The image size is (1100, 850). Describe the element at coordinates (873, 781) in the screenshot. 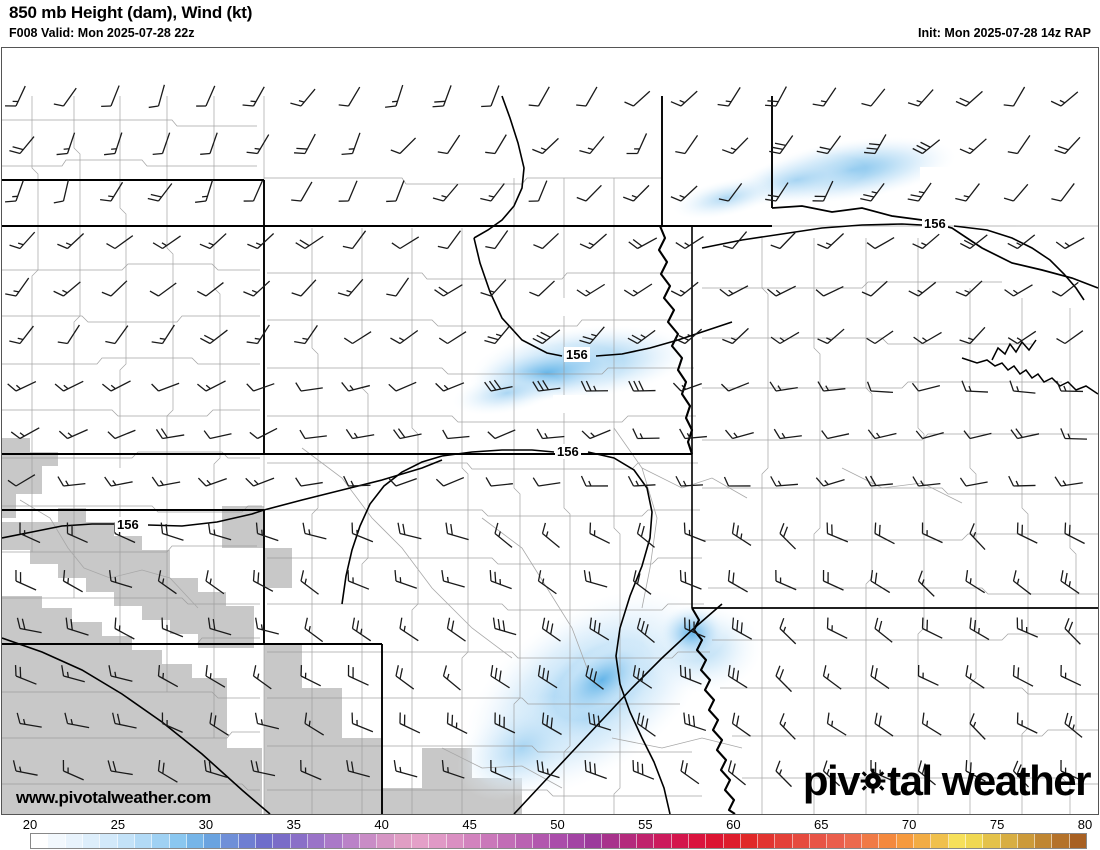

I see `gear-icon` at that location.